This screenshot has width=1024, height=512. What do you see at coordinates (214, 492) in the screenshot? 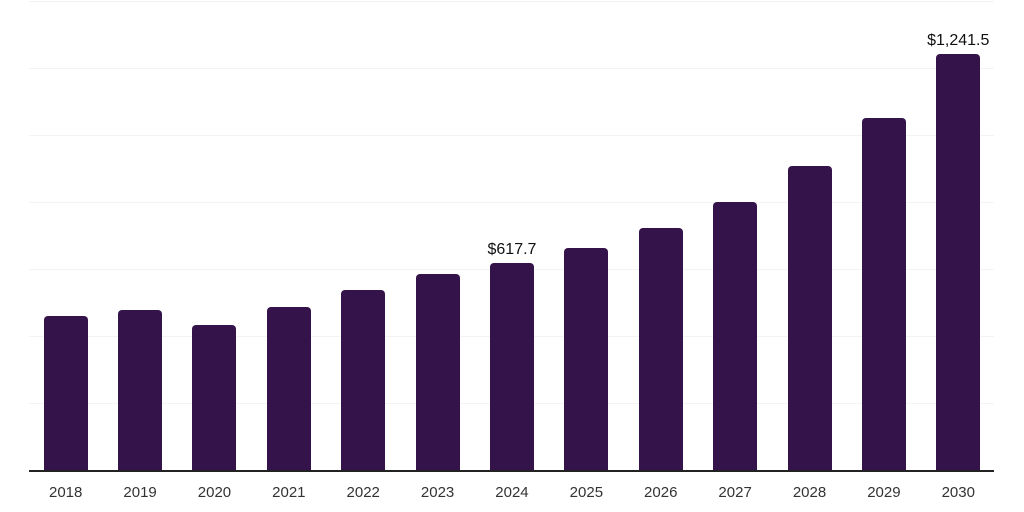
I see `x-tick-2020: 2020` at bounding box center [214, 492].